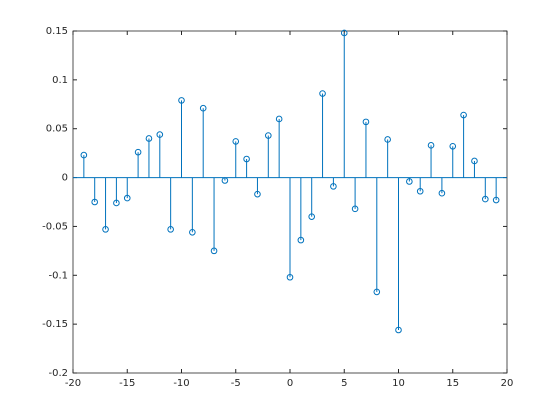 This screenshot has width=560, height=420. What do you see at coordinates (507, 383) in the screenshot?
I see `x-tick-label: 20` at bounding box center [507, 383].